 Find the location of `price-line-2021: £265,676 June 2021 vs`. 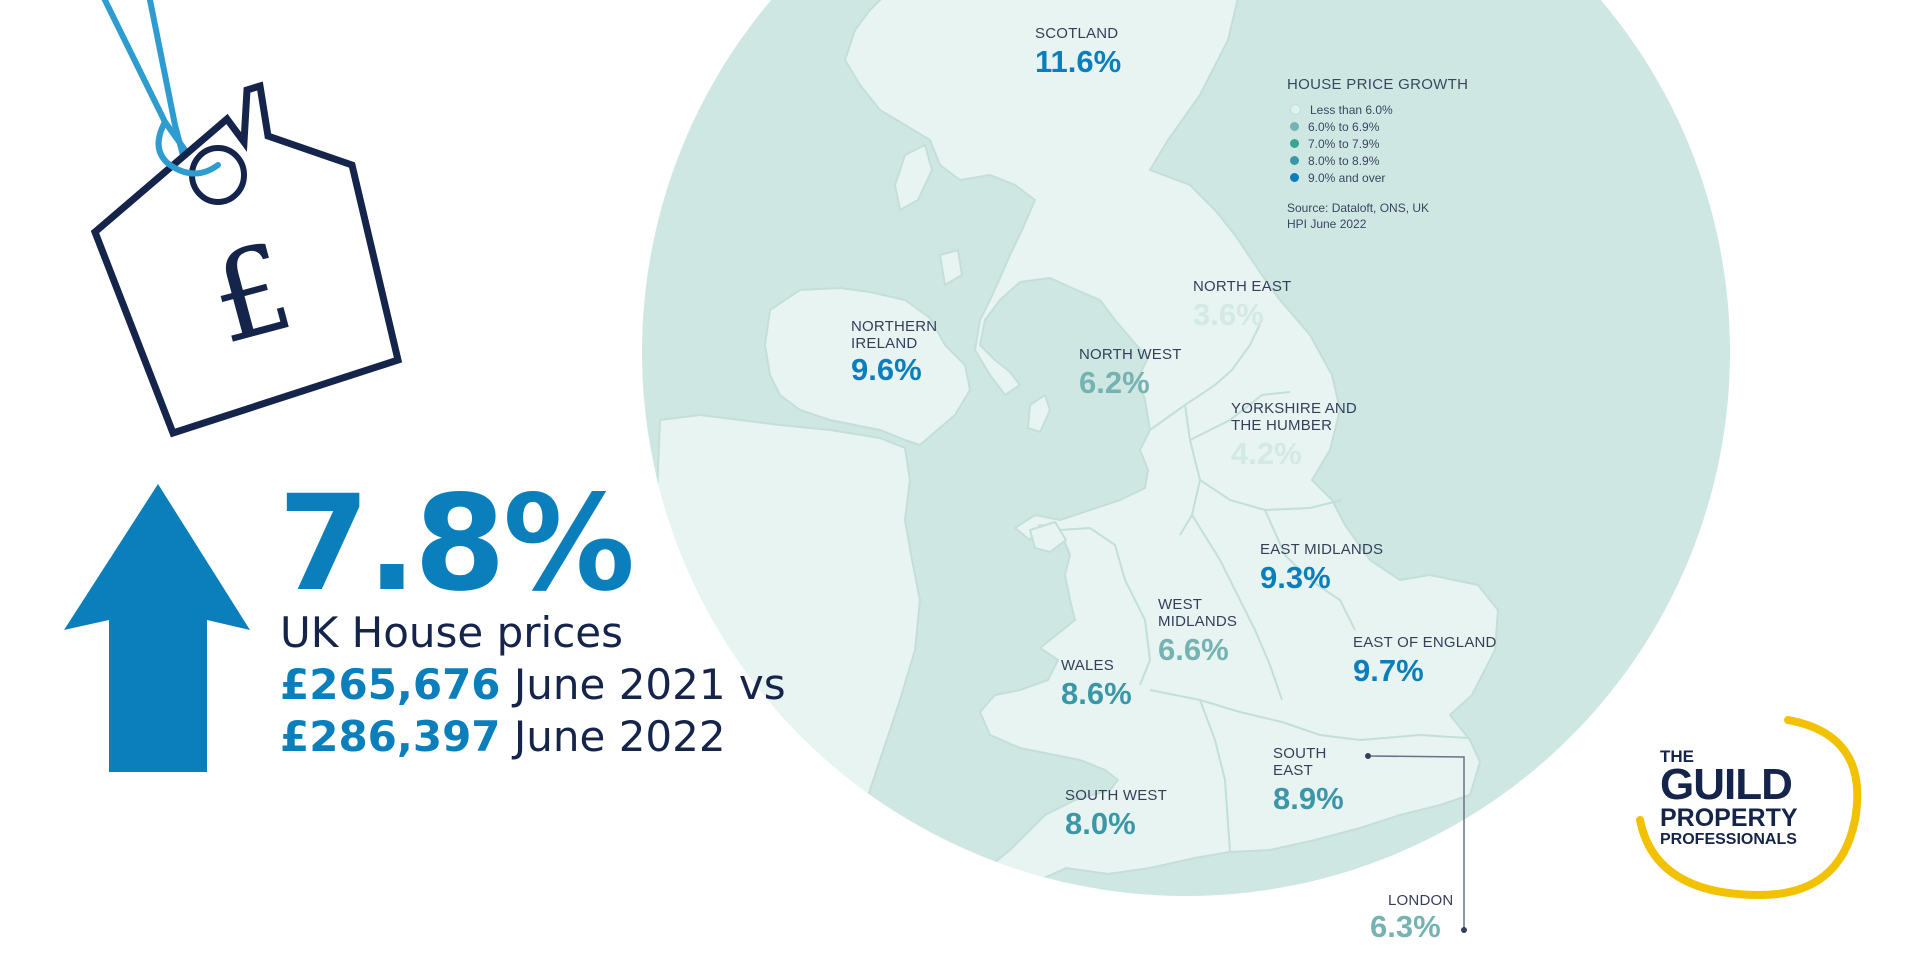

price-line-2021: £265,676 June 2021 vs is located at coordinates (533, 685).